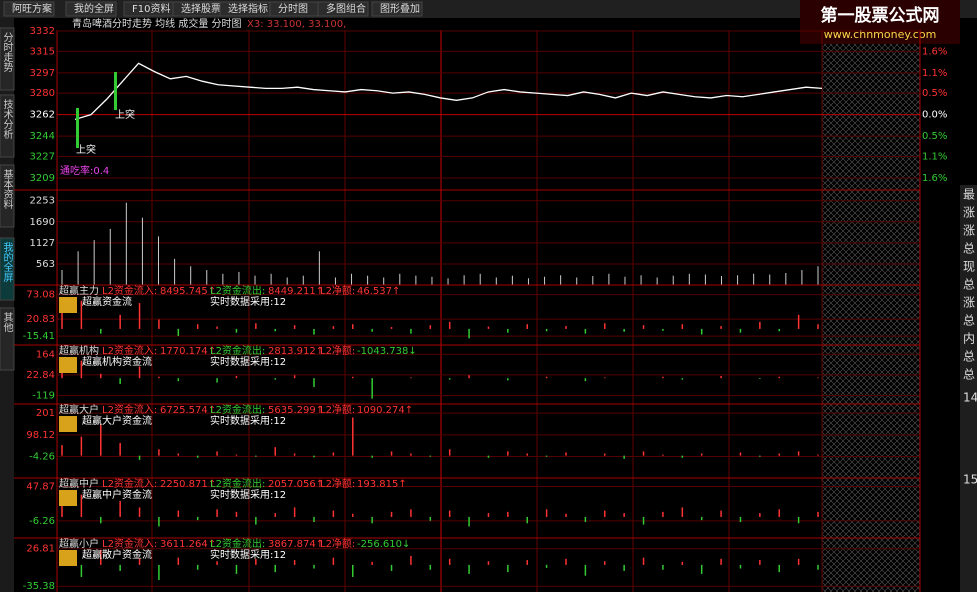 Image resolution: width=977 pixels, height=592 pixels. What do you see at coordinates (40, 319) in the screenshot?
I see `y-tick-label: 20.83` at bounding box center [40, 319].